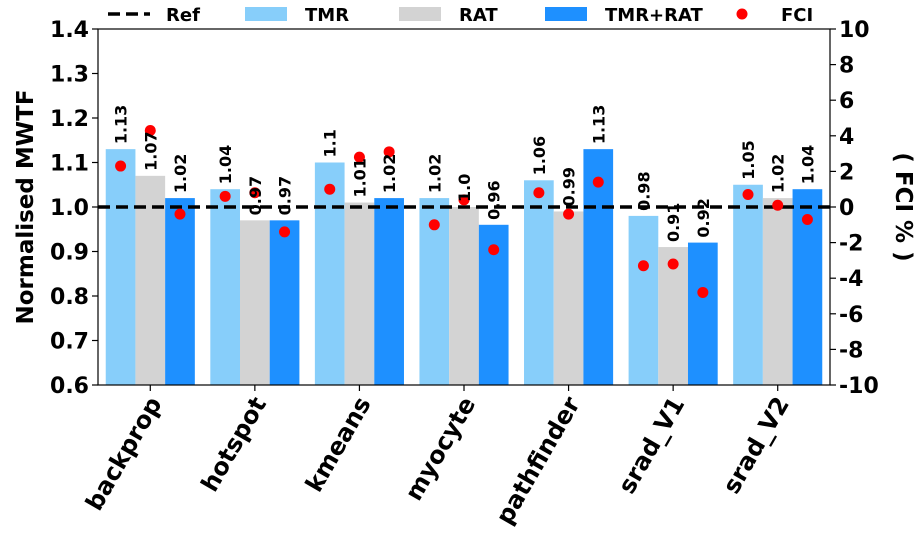 This screenshot has width=916, height=541. Describe the element at coordinates (494, 250) in the screenshot. I see `fci-point-myocyte-TMR+RAT` at that location.